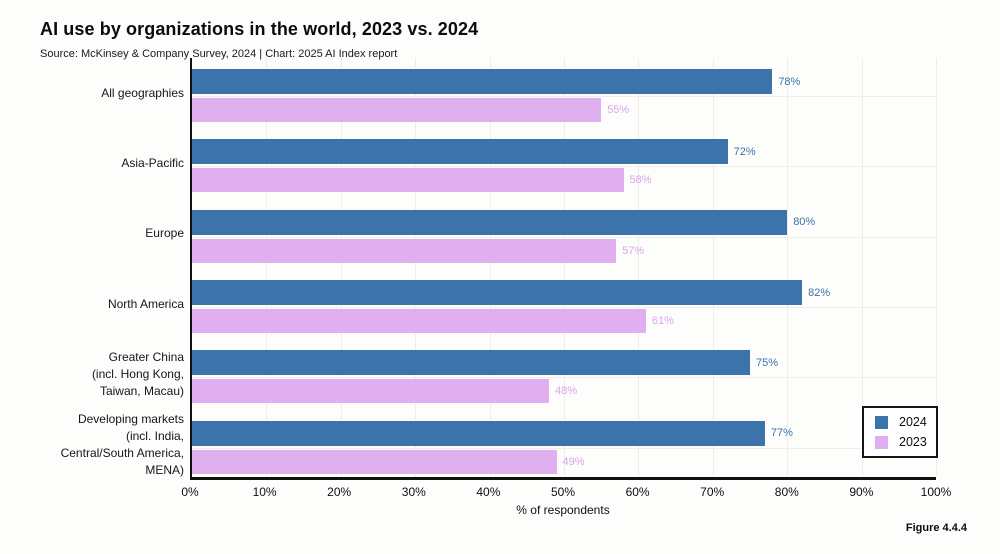 The width and height of the screenshot is (1000, 554). Describe the element at coordinates (767, 362) in the screenshot. I see `bar-value-label: 75%` at that location.